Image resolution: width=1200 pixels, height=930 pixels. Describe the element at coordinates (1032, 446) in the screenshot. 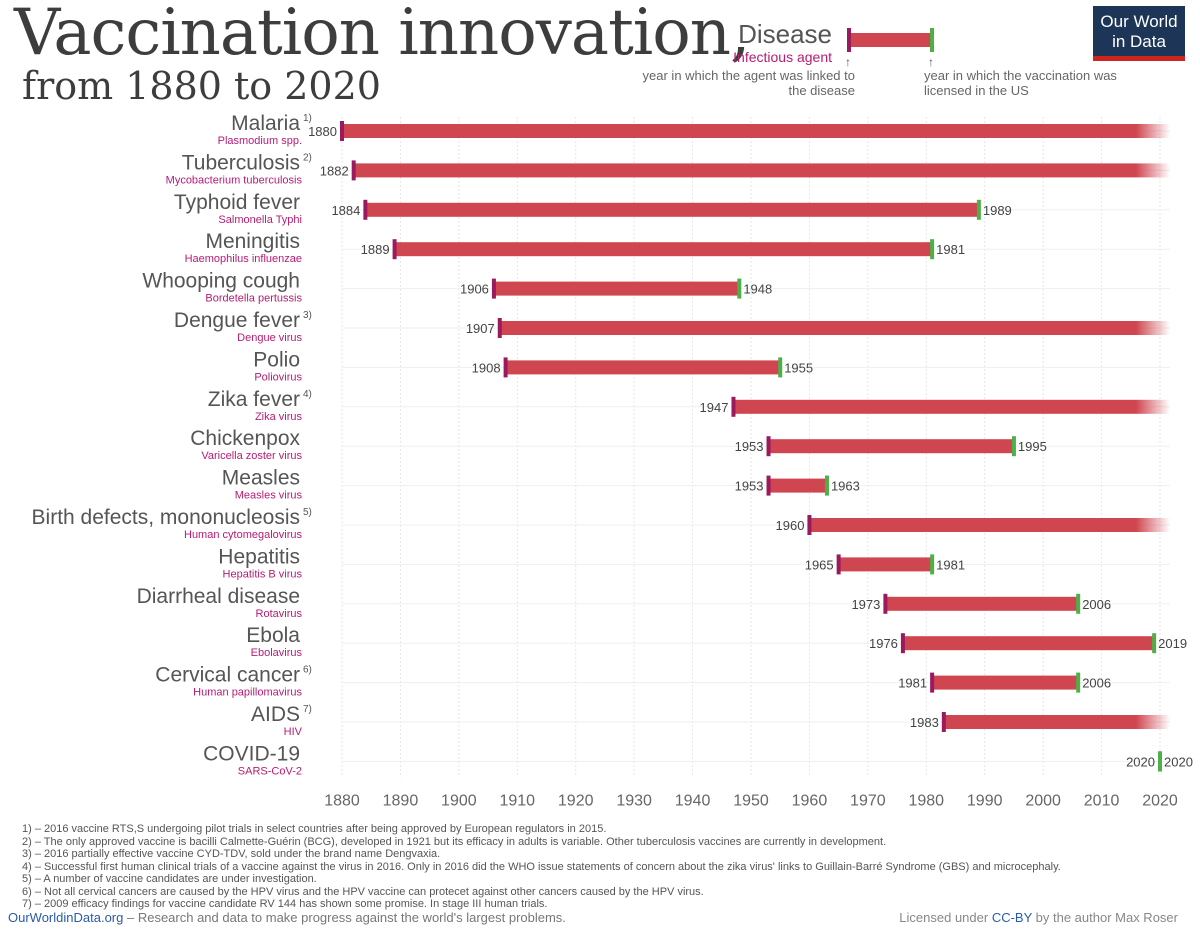

I see `end-year-label: 1995` at that location.